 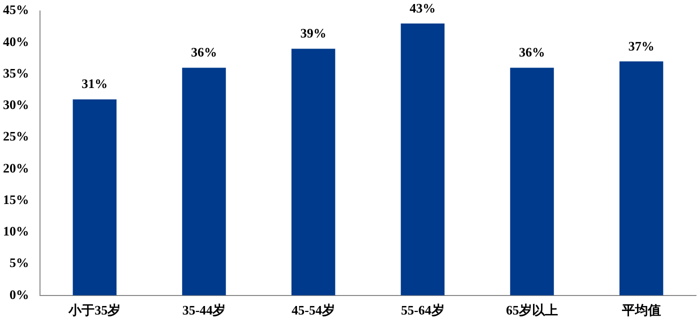 What do you see at coordinates (19, 262) in the screenshot?
I see `y-tick-label: 5%` at bounding box center [19, 262].